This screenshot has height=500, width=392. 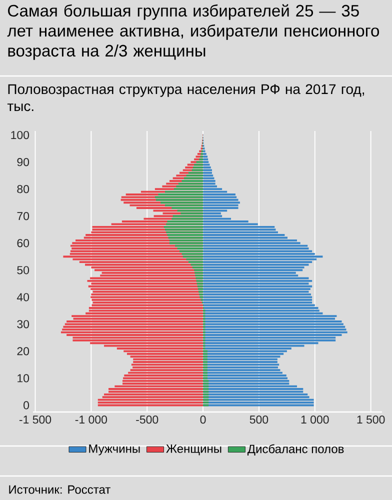 What do you see at coordinates (295, 450) in the screenshot?
I see `legend-label: Дисбаланс полов` at bounding box center [295, 450].